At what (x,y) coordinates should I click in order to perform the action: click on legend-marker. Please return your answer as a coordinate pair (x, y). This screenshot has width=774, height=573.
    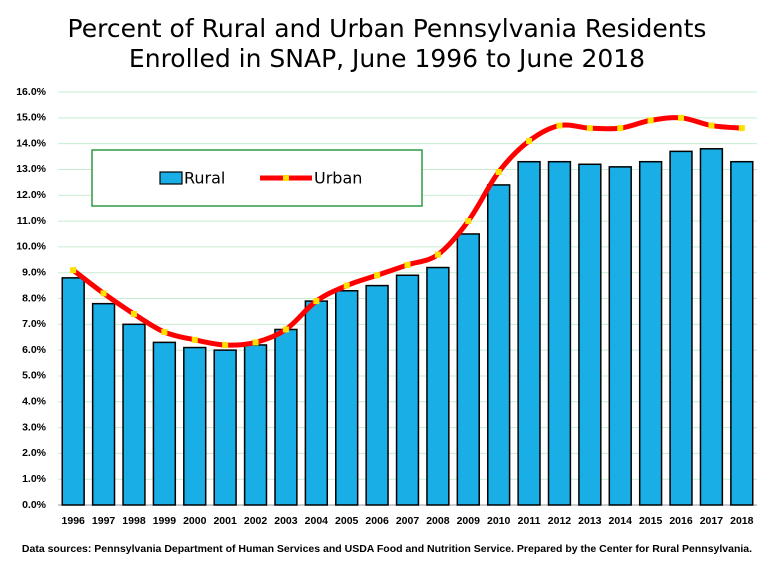
    Looking at the image, I should click on (286, 178).